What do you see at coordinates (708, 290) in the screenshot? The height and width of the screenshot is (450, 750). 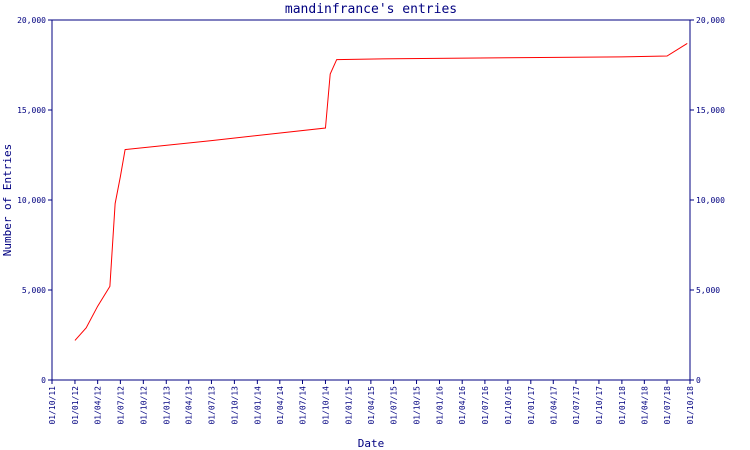 I see `y2-tick-label: 5,000` at bounding box center [708, 290].